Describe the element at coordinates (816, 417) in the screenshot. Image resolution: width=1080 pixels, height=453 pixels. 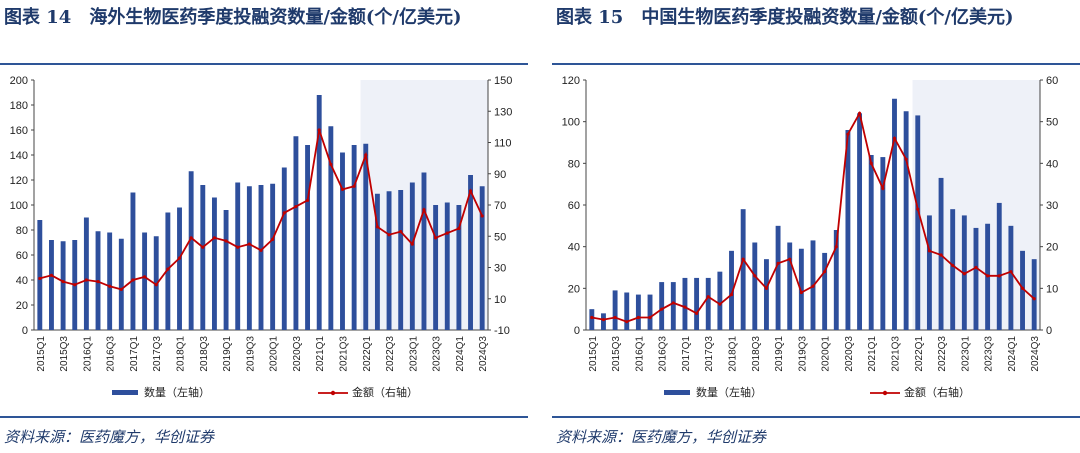
I see `source-rule` at that location.